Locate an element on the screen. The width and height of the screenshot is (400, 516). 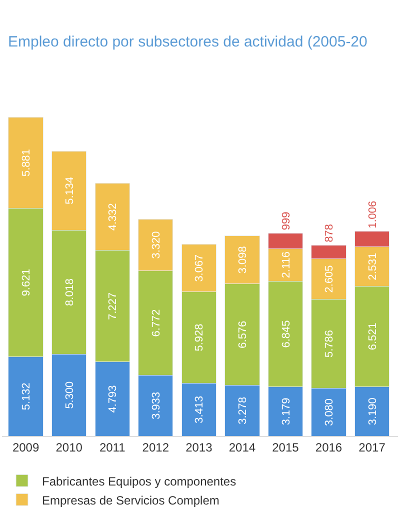
data-label: 6.521 is located at coordinates (372, 336).